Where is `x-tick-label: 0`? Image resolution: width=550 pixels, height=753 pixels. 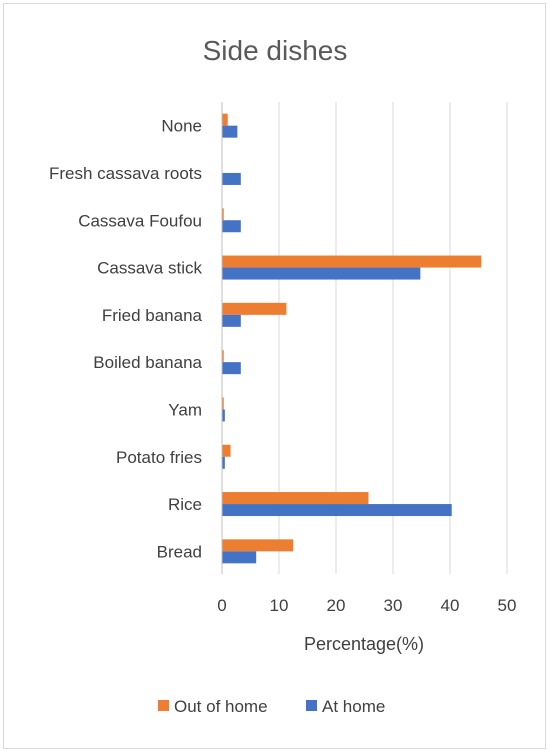
x-tick-label: 0 is located at coordinates (221, 605).